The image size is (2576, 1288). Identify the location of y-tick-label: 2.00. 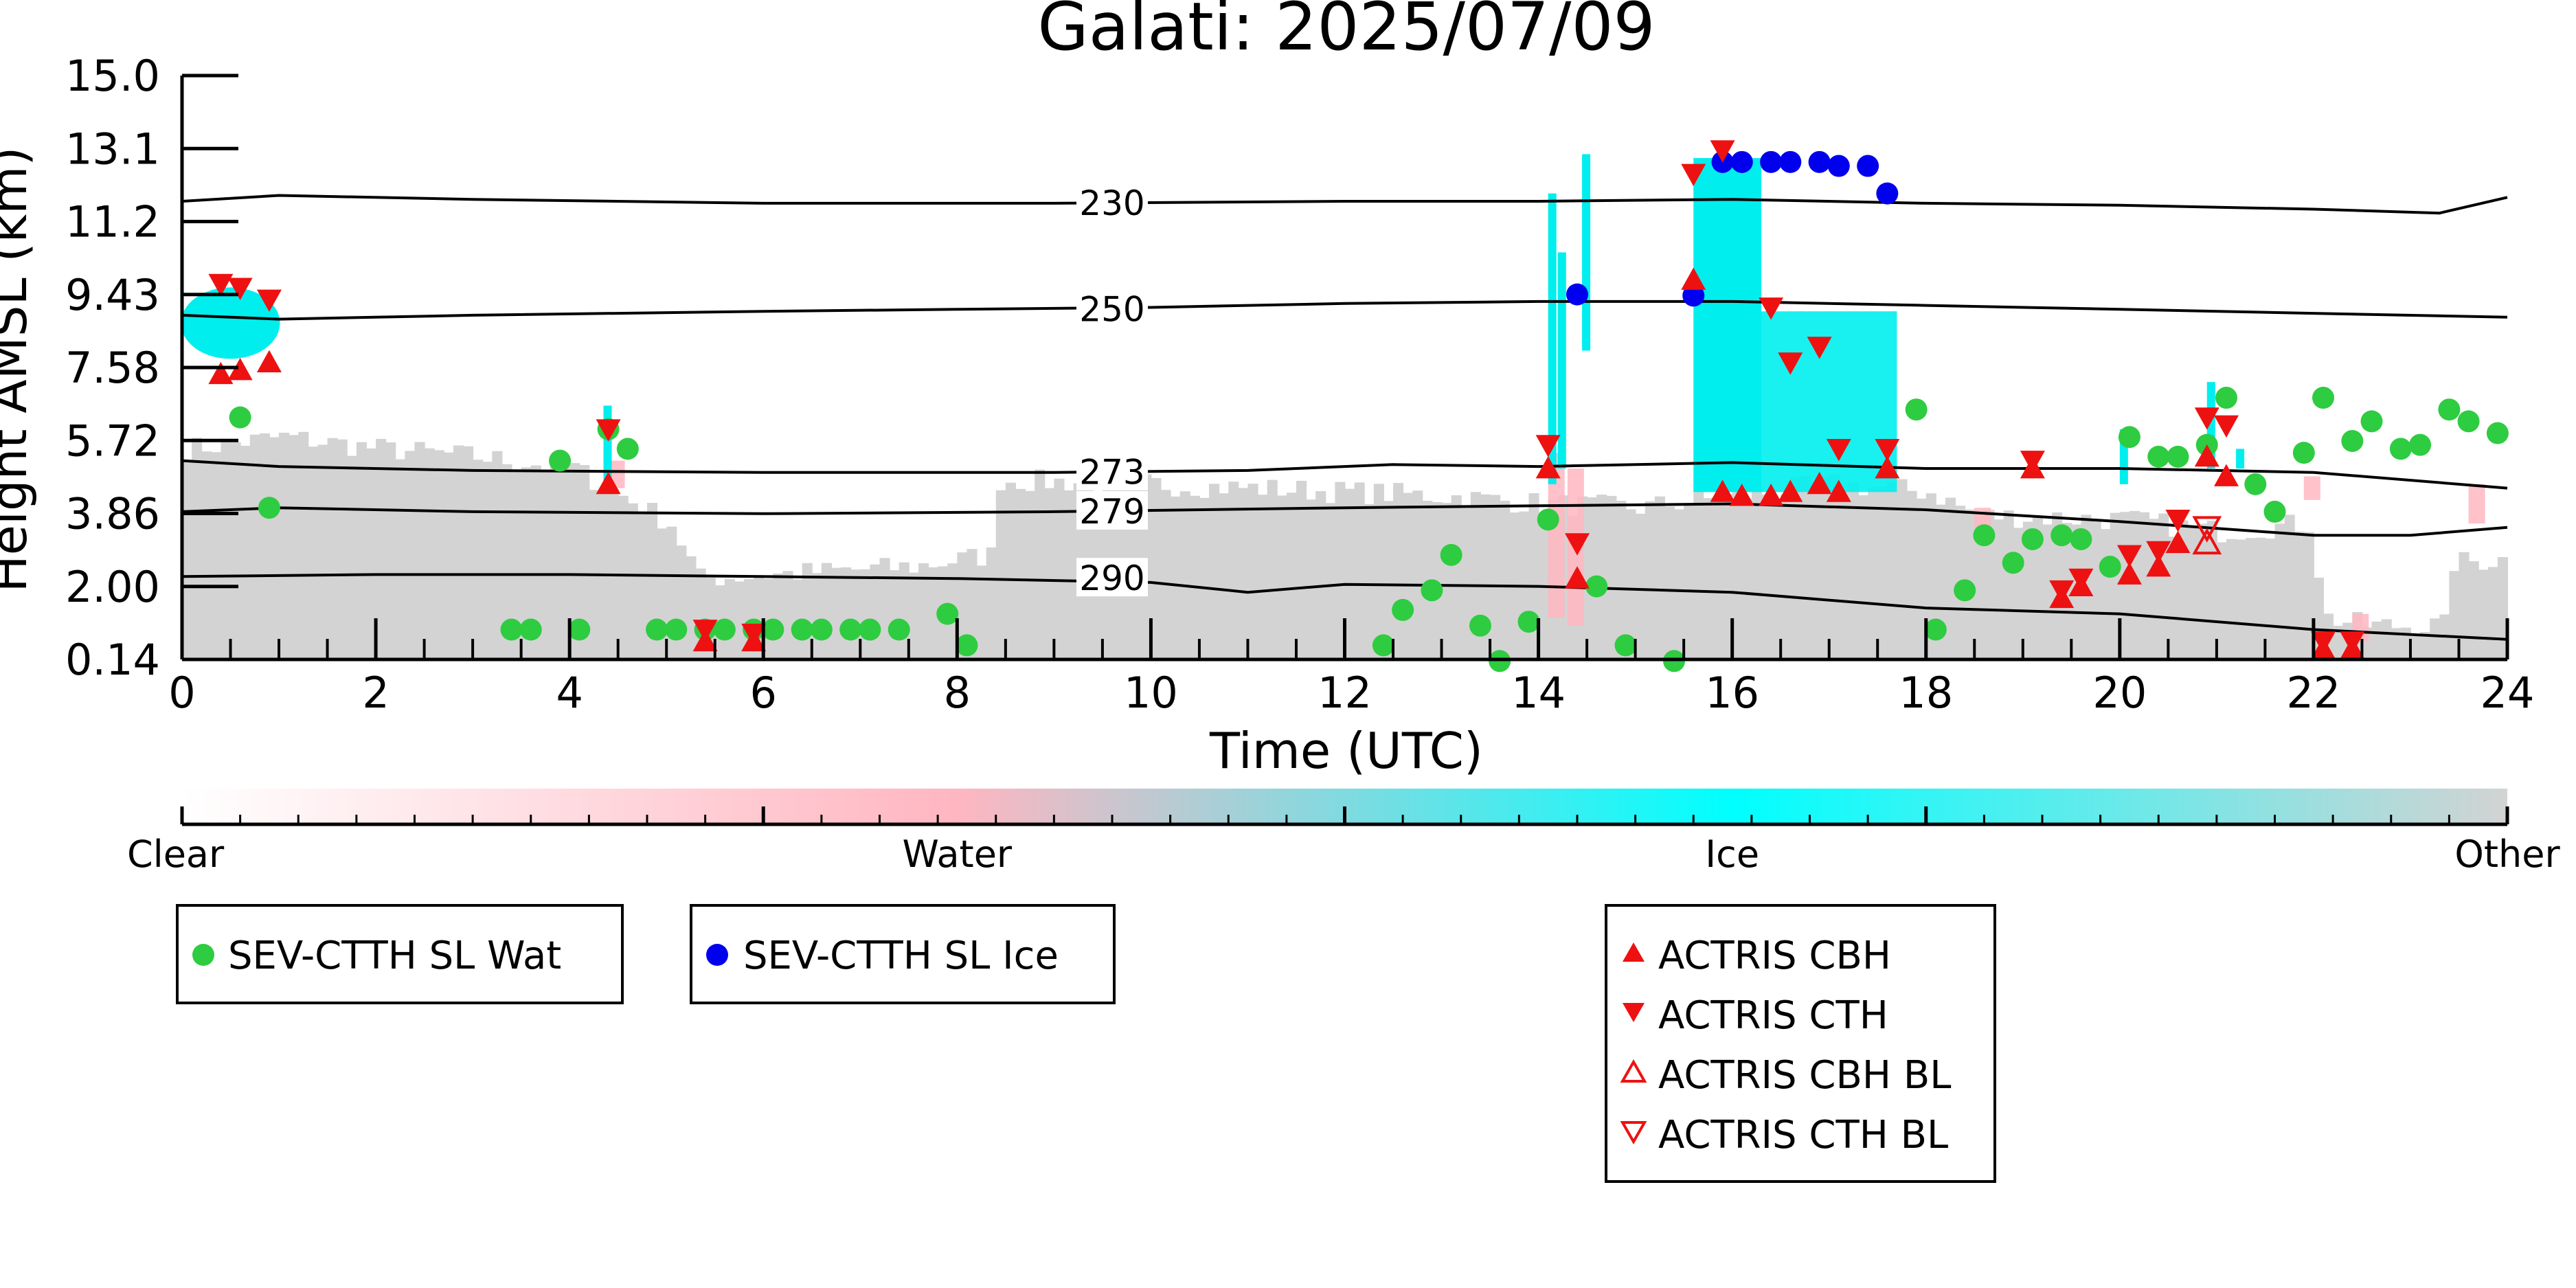
(112, 587).